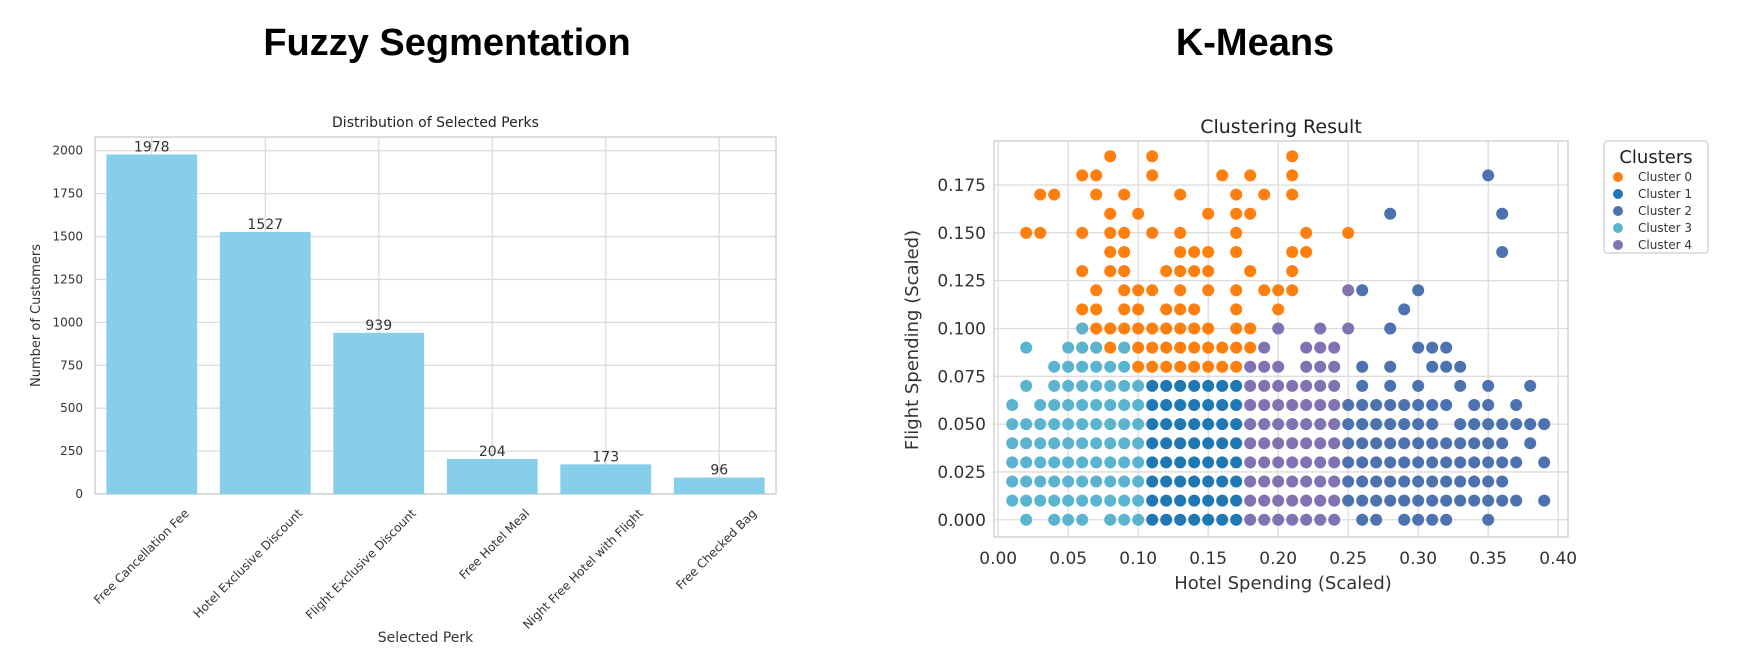 Image resolution: width=1752 pixels, height=668 pixels. Describe the element at coordinates (435, 123) in the screenshot. I see `bar-chart-title: Distribution of Selected Perks` at that location.